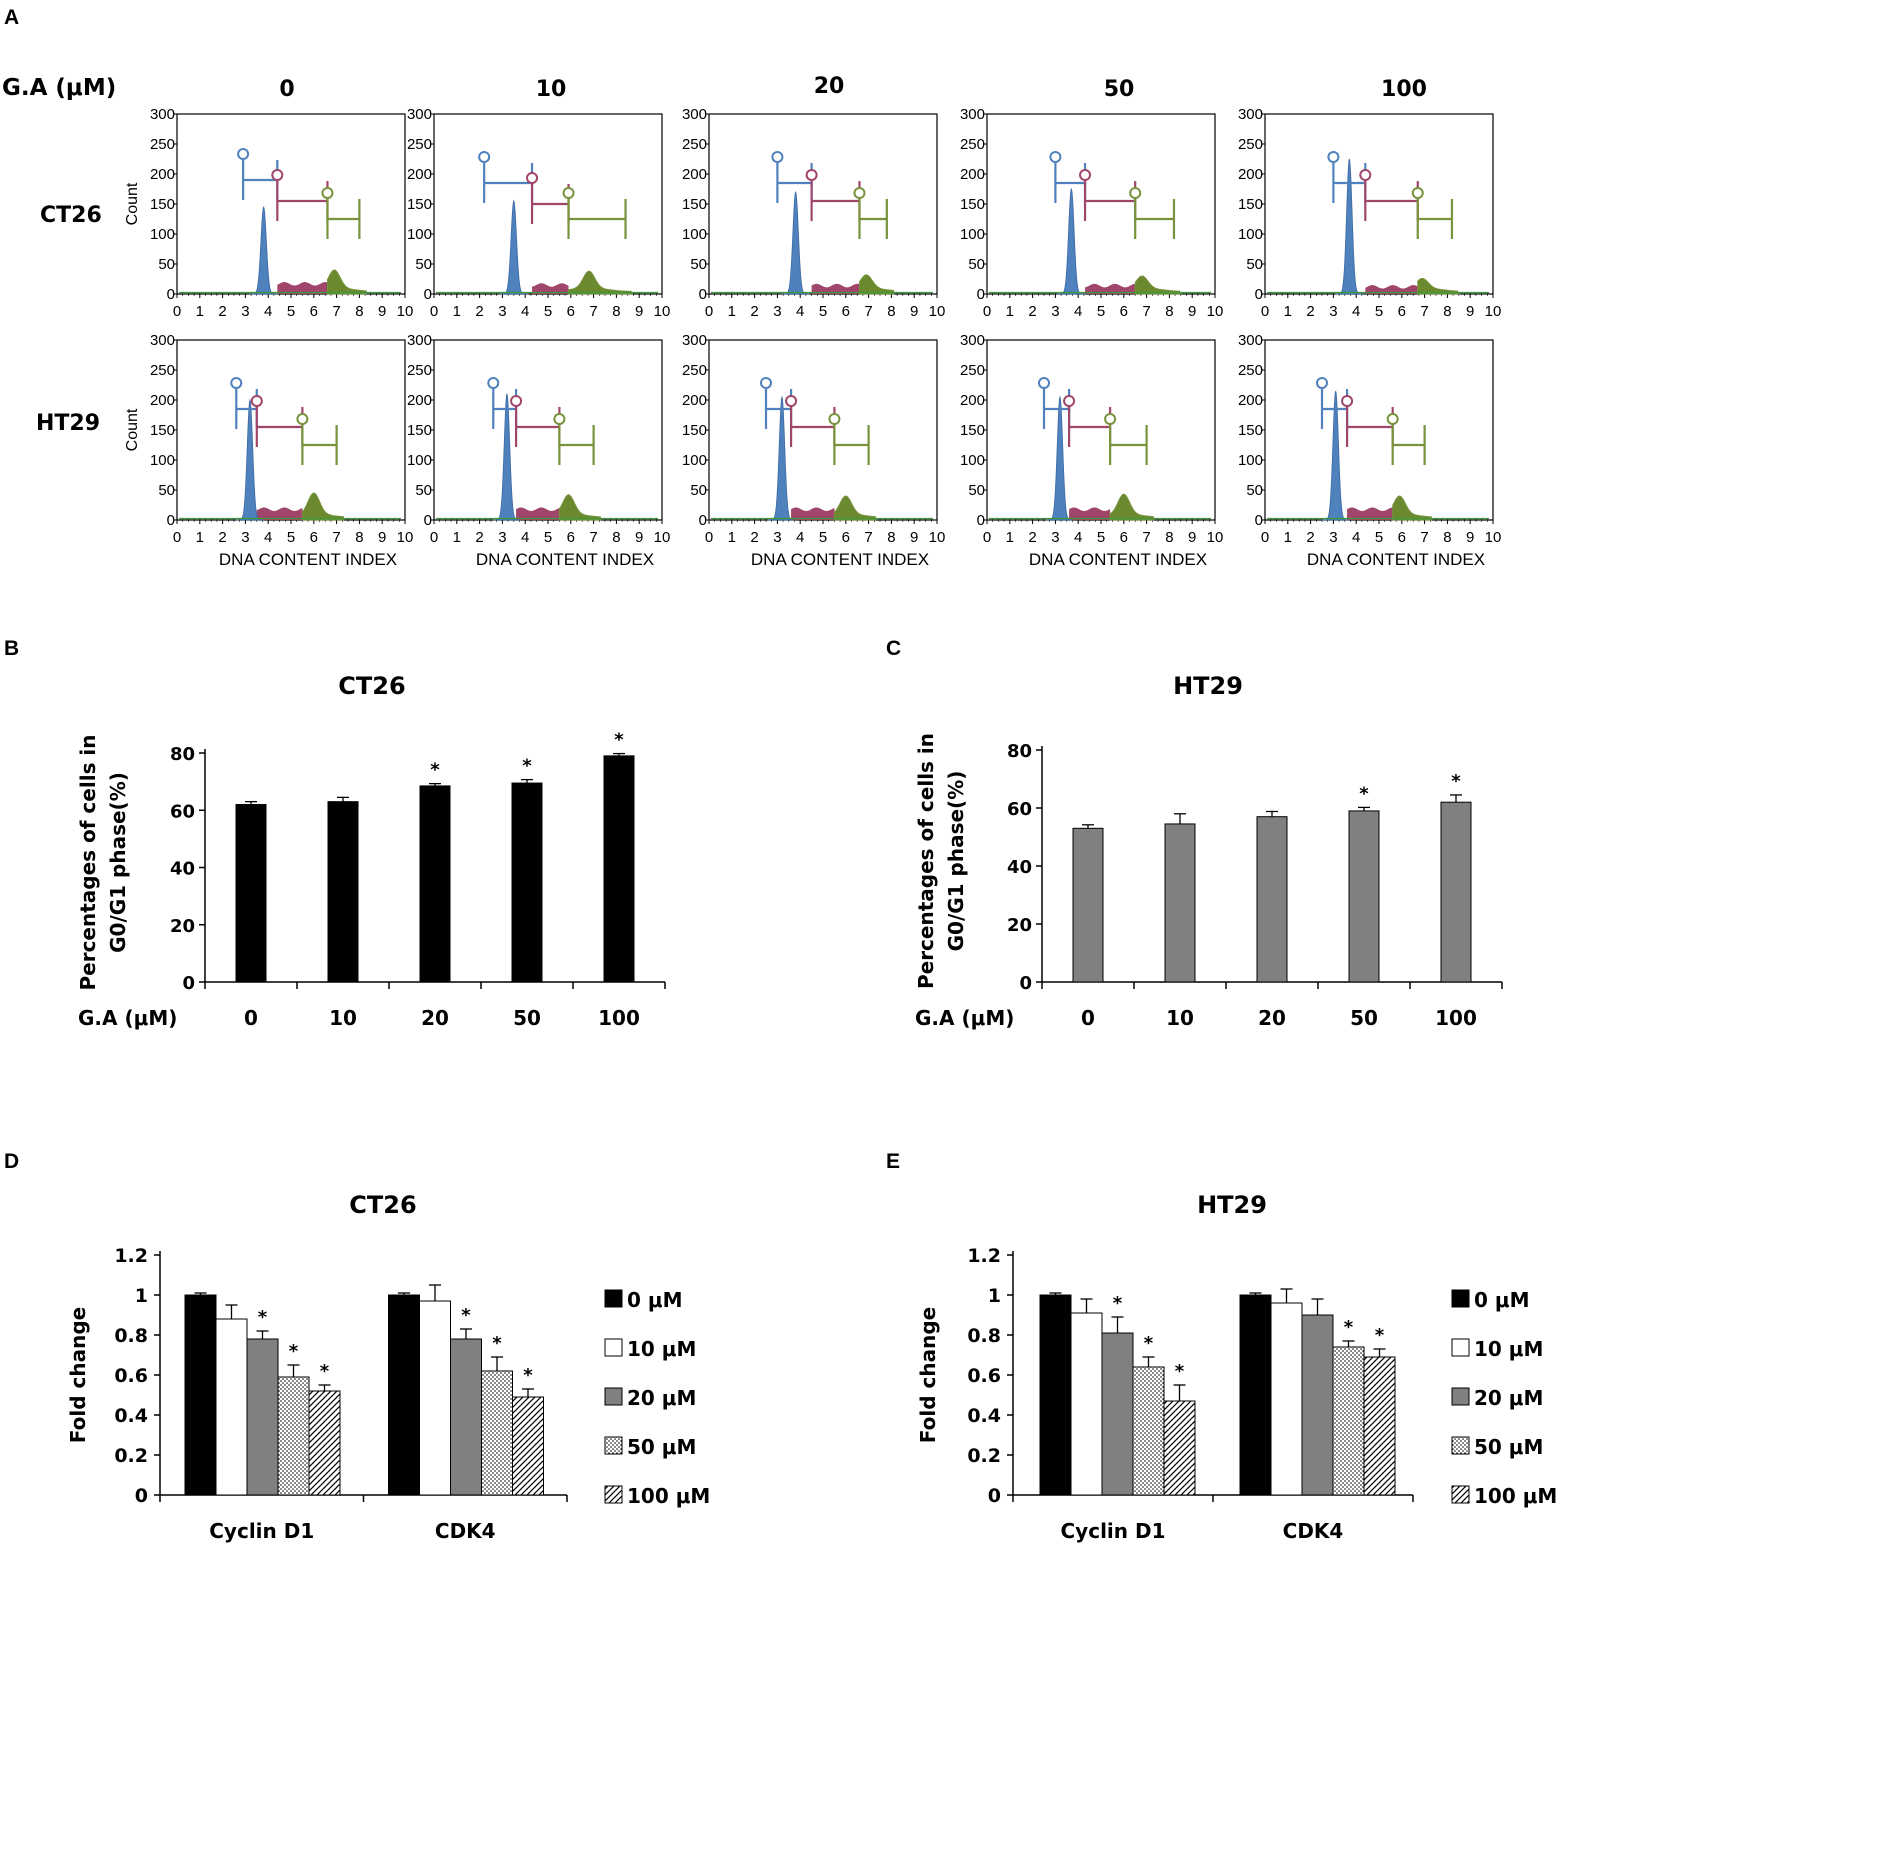 Image resolution: width=1900 pixels, height=1875 pixels. Describe the element at coordinates (182, 926) in the screenshot. I see `y-tick-label: 20` at that location.